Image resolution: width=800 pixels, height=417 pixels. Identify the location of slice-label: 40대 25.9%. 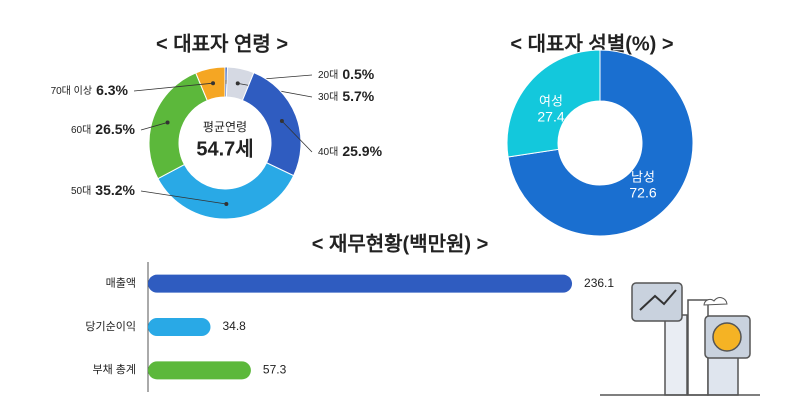
(350, 151).